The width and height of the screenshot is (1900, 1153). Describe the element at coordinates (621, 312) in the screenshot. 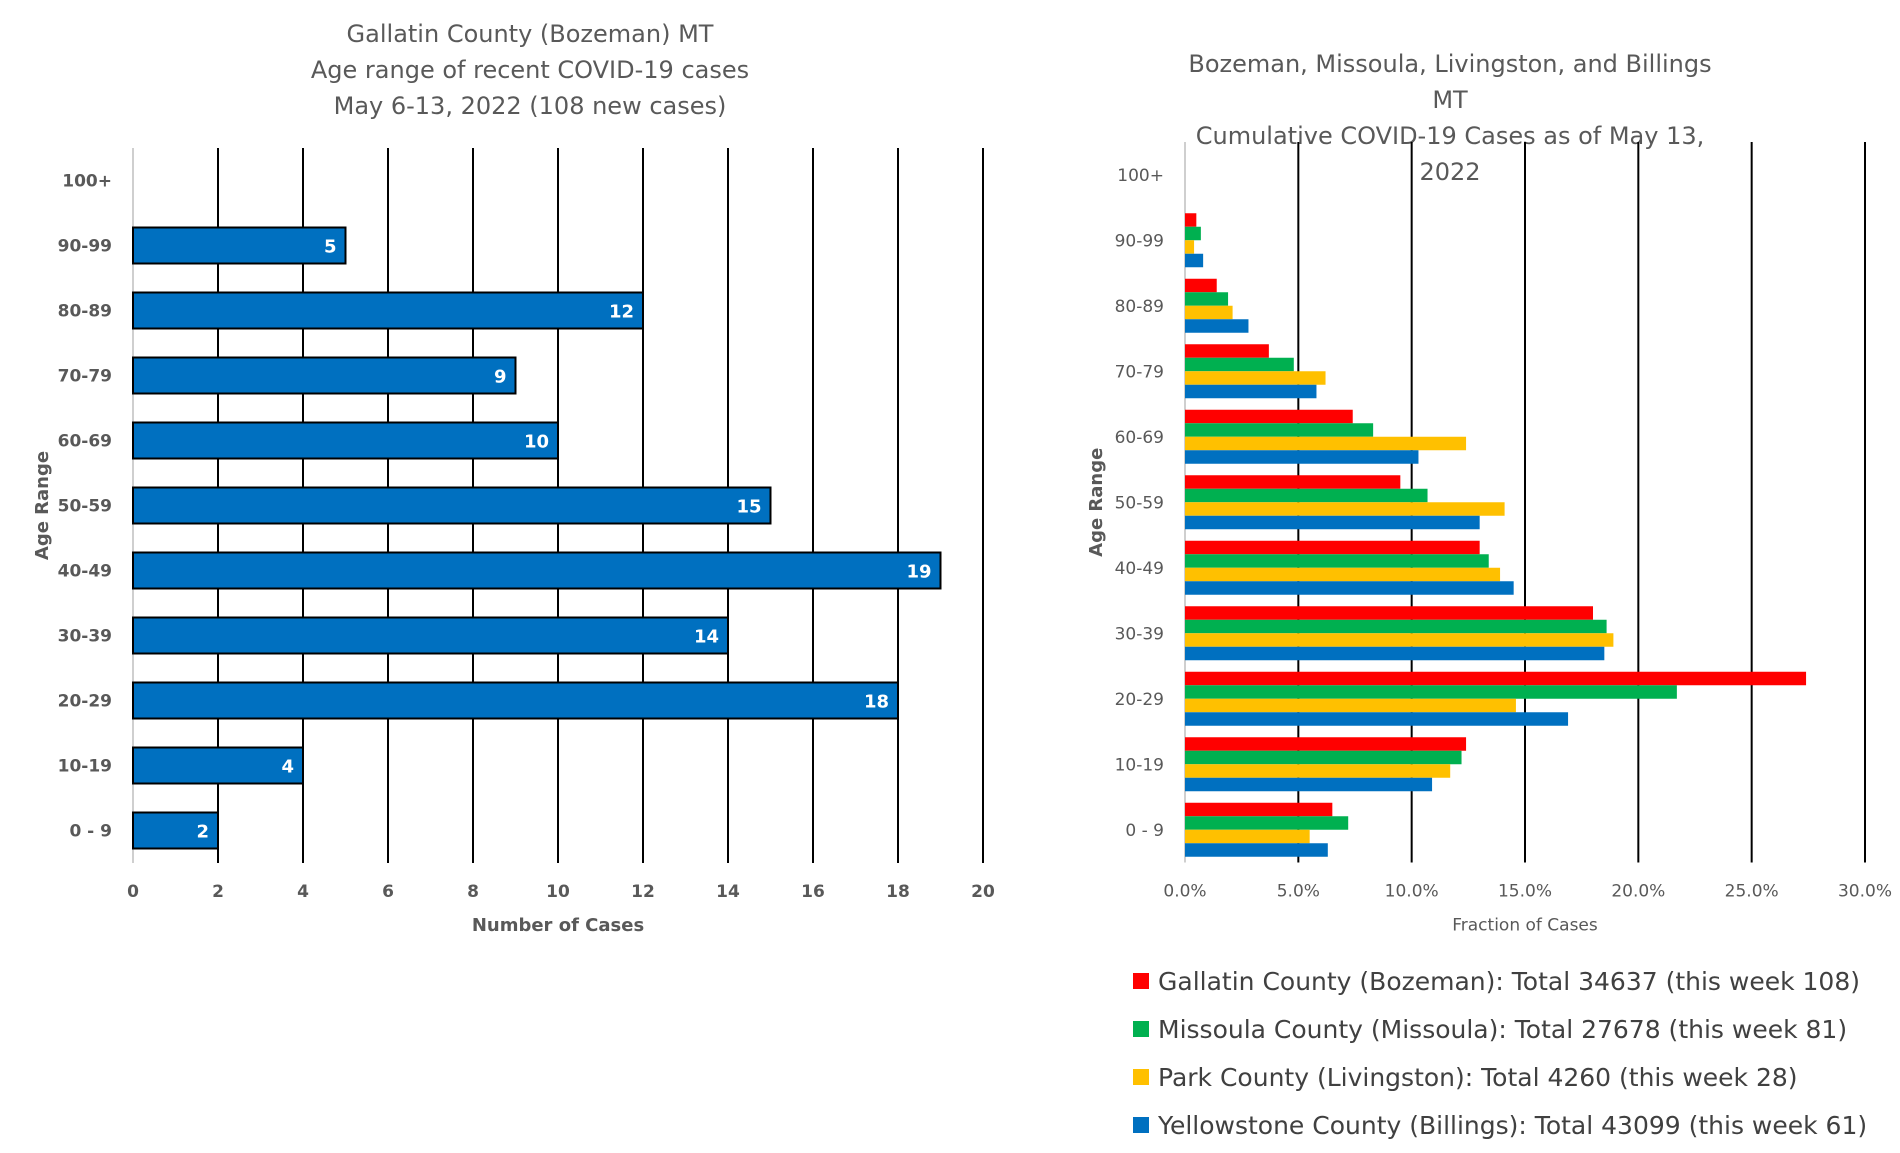

I see `data-label: 12` at that location.